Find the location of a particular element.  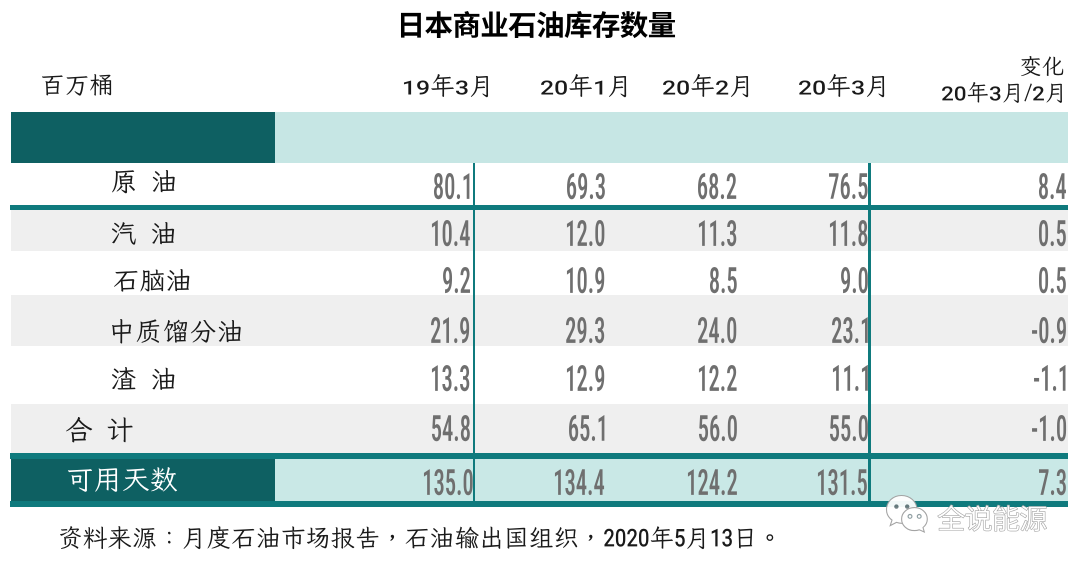

footer-row-label-block is located at coordinates (143, 480).